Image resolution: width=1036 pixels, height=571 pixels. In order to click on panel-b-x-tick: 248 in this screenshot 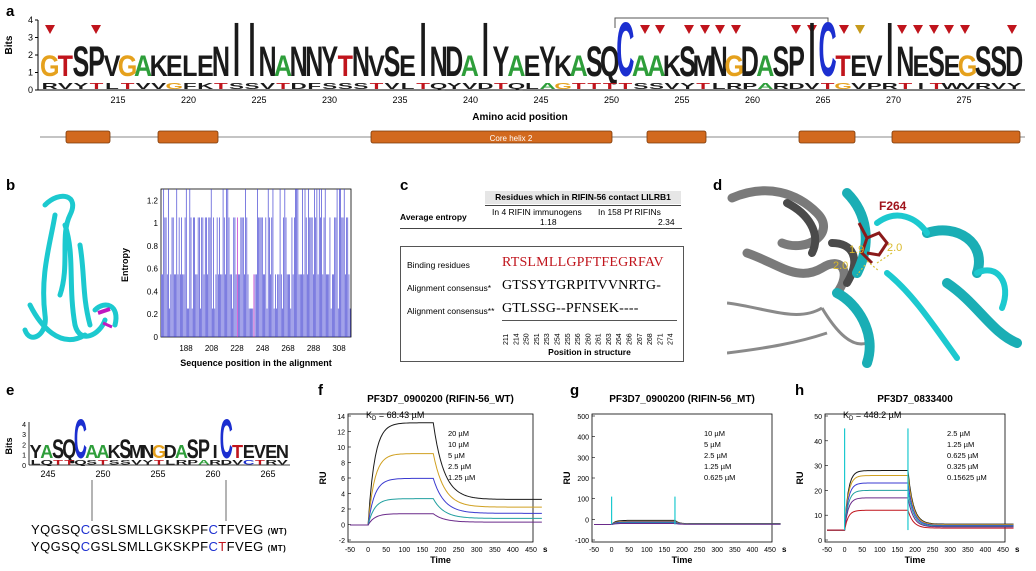, I will do `click(263, 348)`.